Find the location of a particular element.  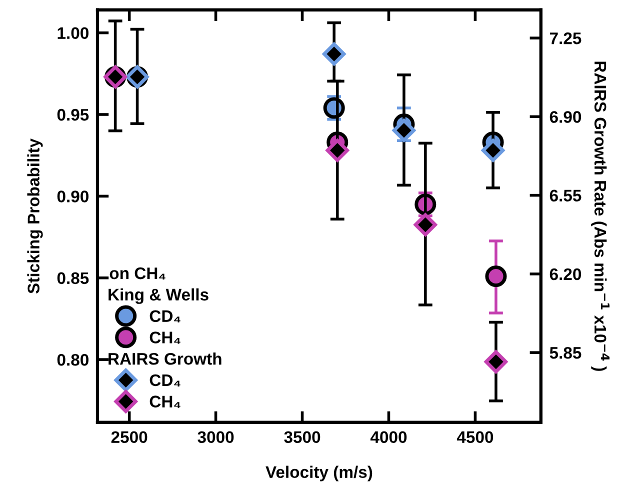

x-tick-label: 2500 is located at coordinates (129, 437).